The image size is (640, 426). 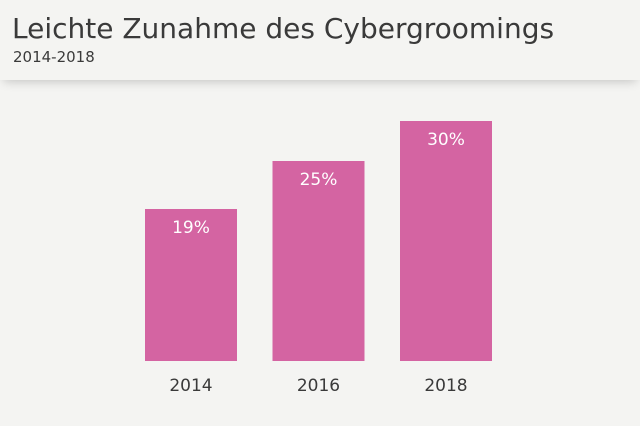 What do you see at coordinates (445, 386) in the screenshot?
I see `x-tick-label-2018: 2018` at bounding box center [445, 386].